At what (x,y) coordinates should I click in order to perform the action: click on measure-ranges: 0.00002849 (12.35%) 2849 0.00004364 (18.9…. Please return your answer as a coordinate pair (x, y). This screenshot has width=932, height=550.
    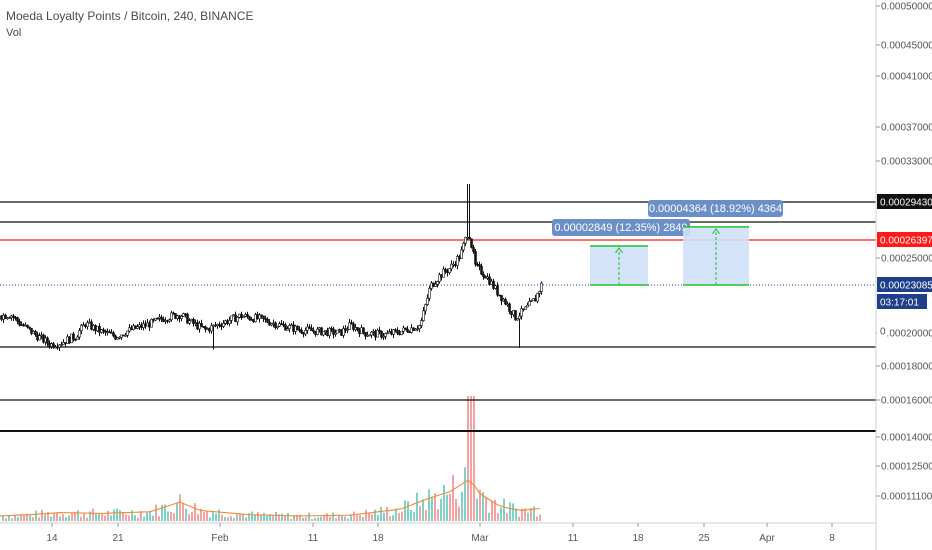
    Looking at the image, I should click on (667, 243).